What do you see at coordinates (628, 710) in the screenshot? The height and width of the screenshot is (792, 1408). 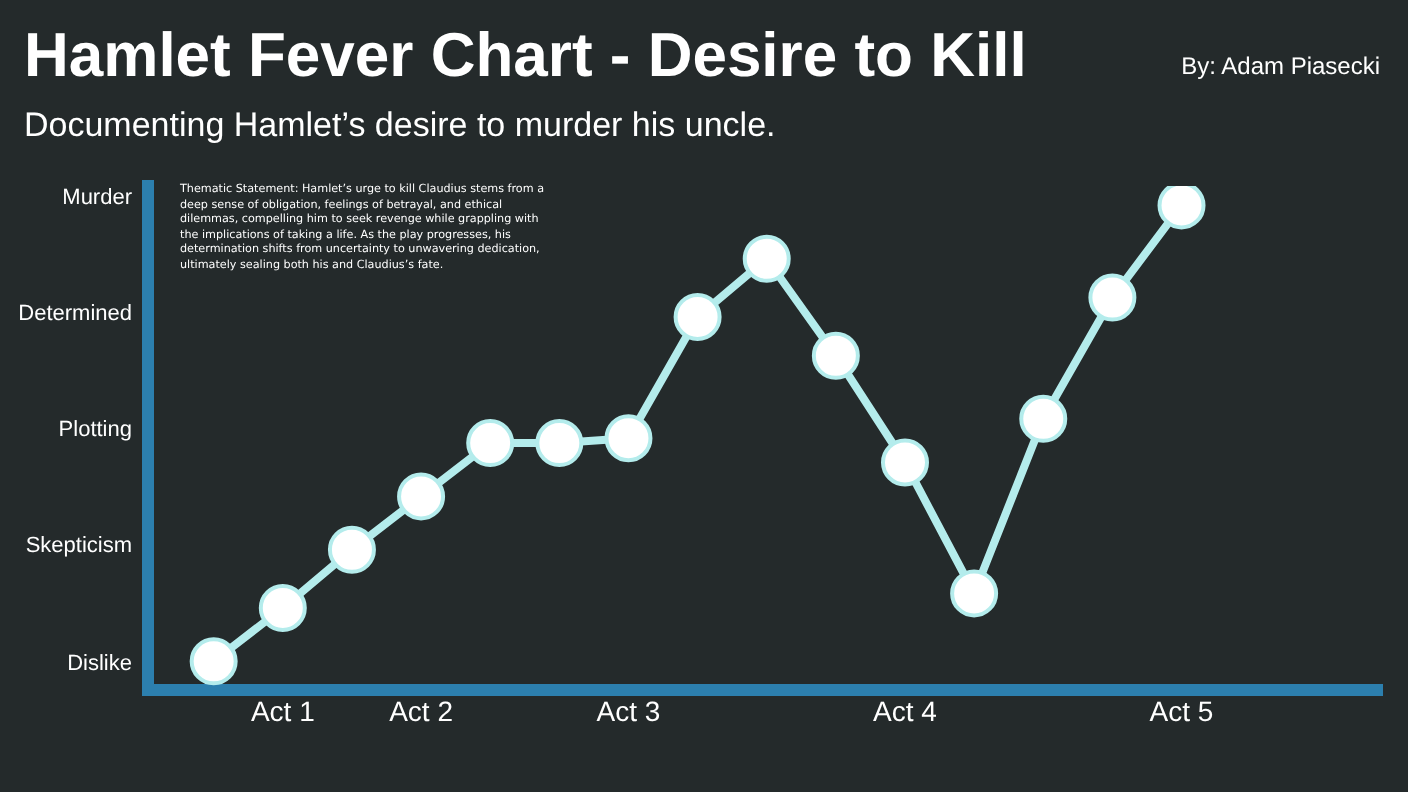 I see `x-tick-label: Act 3` at bounding box center [628, 710].